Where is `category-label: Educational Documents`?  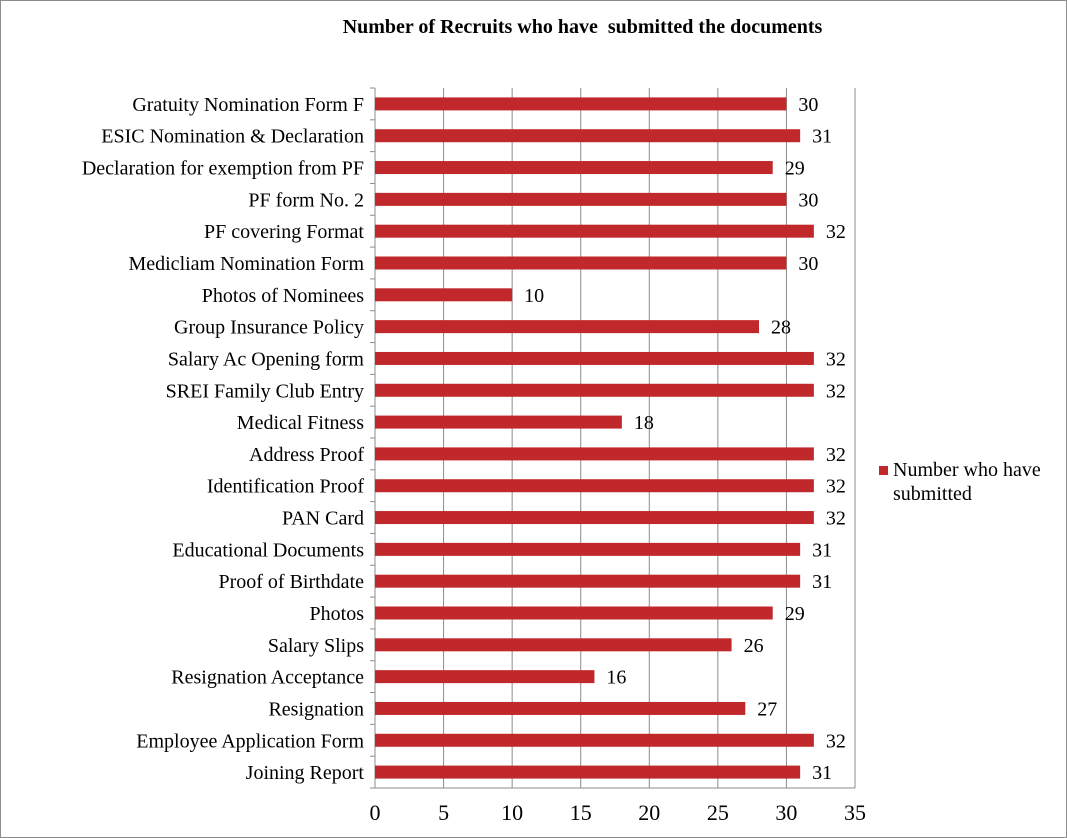
category-label: Educational Documents is located at coordinates (268, 550).